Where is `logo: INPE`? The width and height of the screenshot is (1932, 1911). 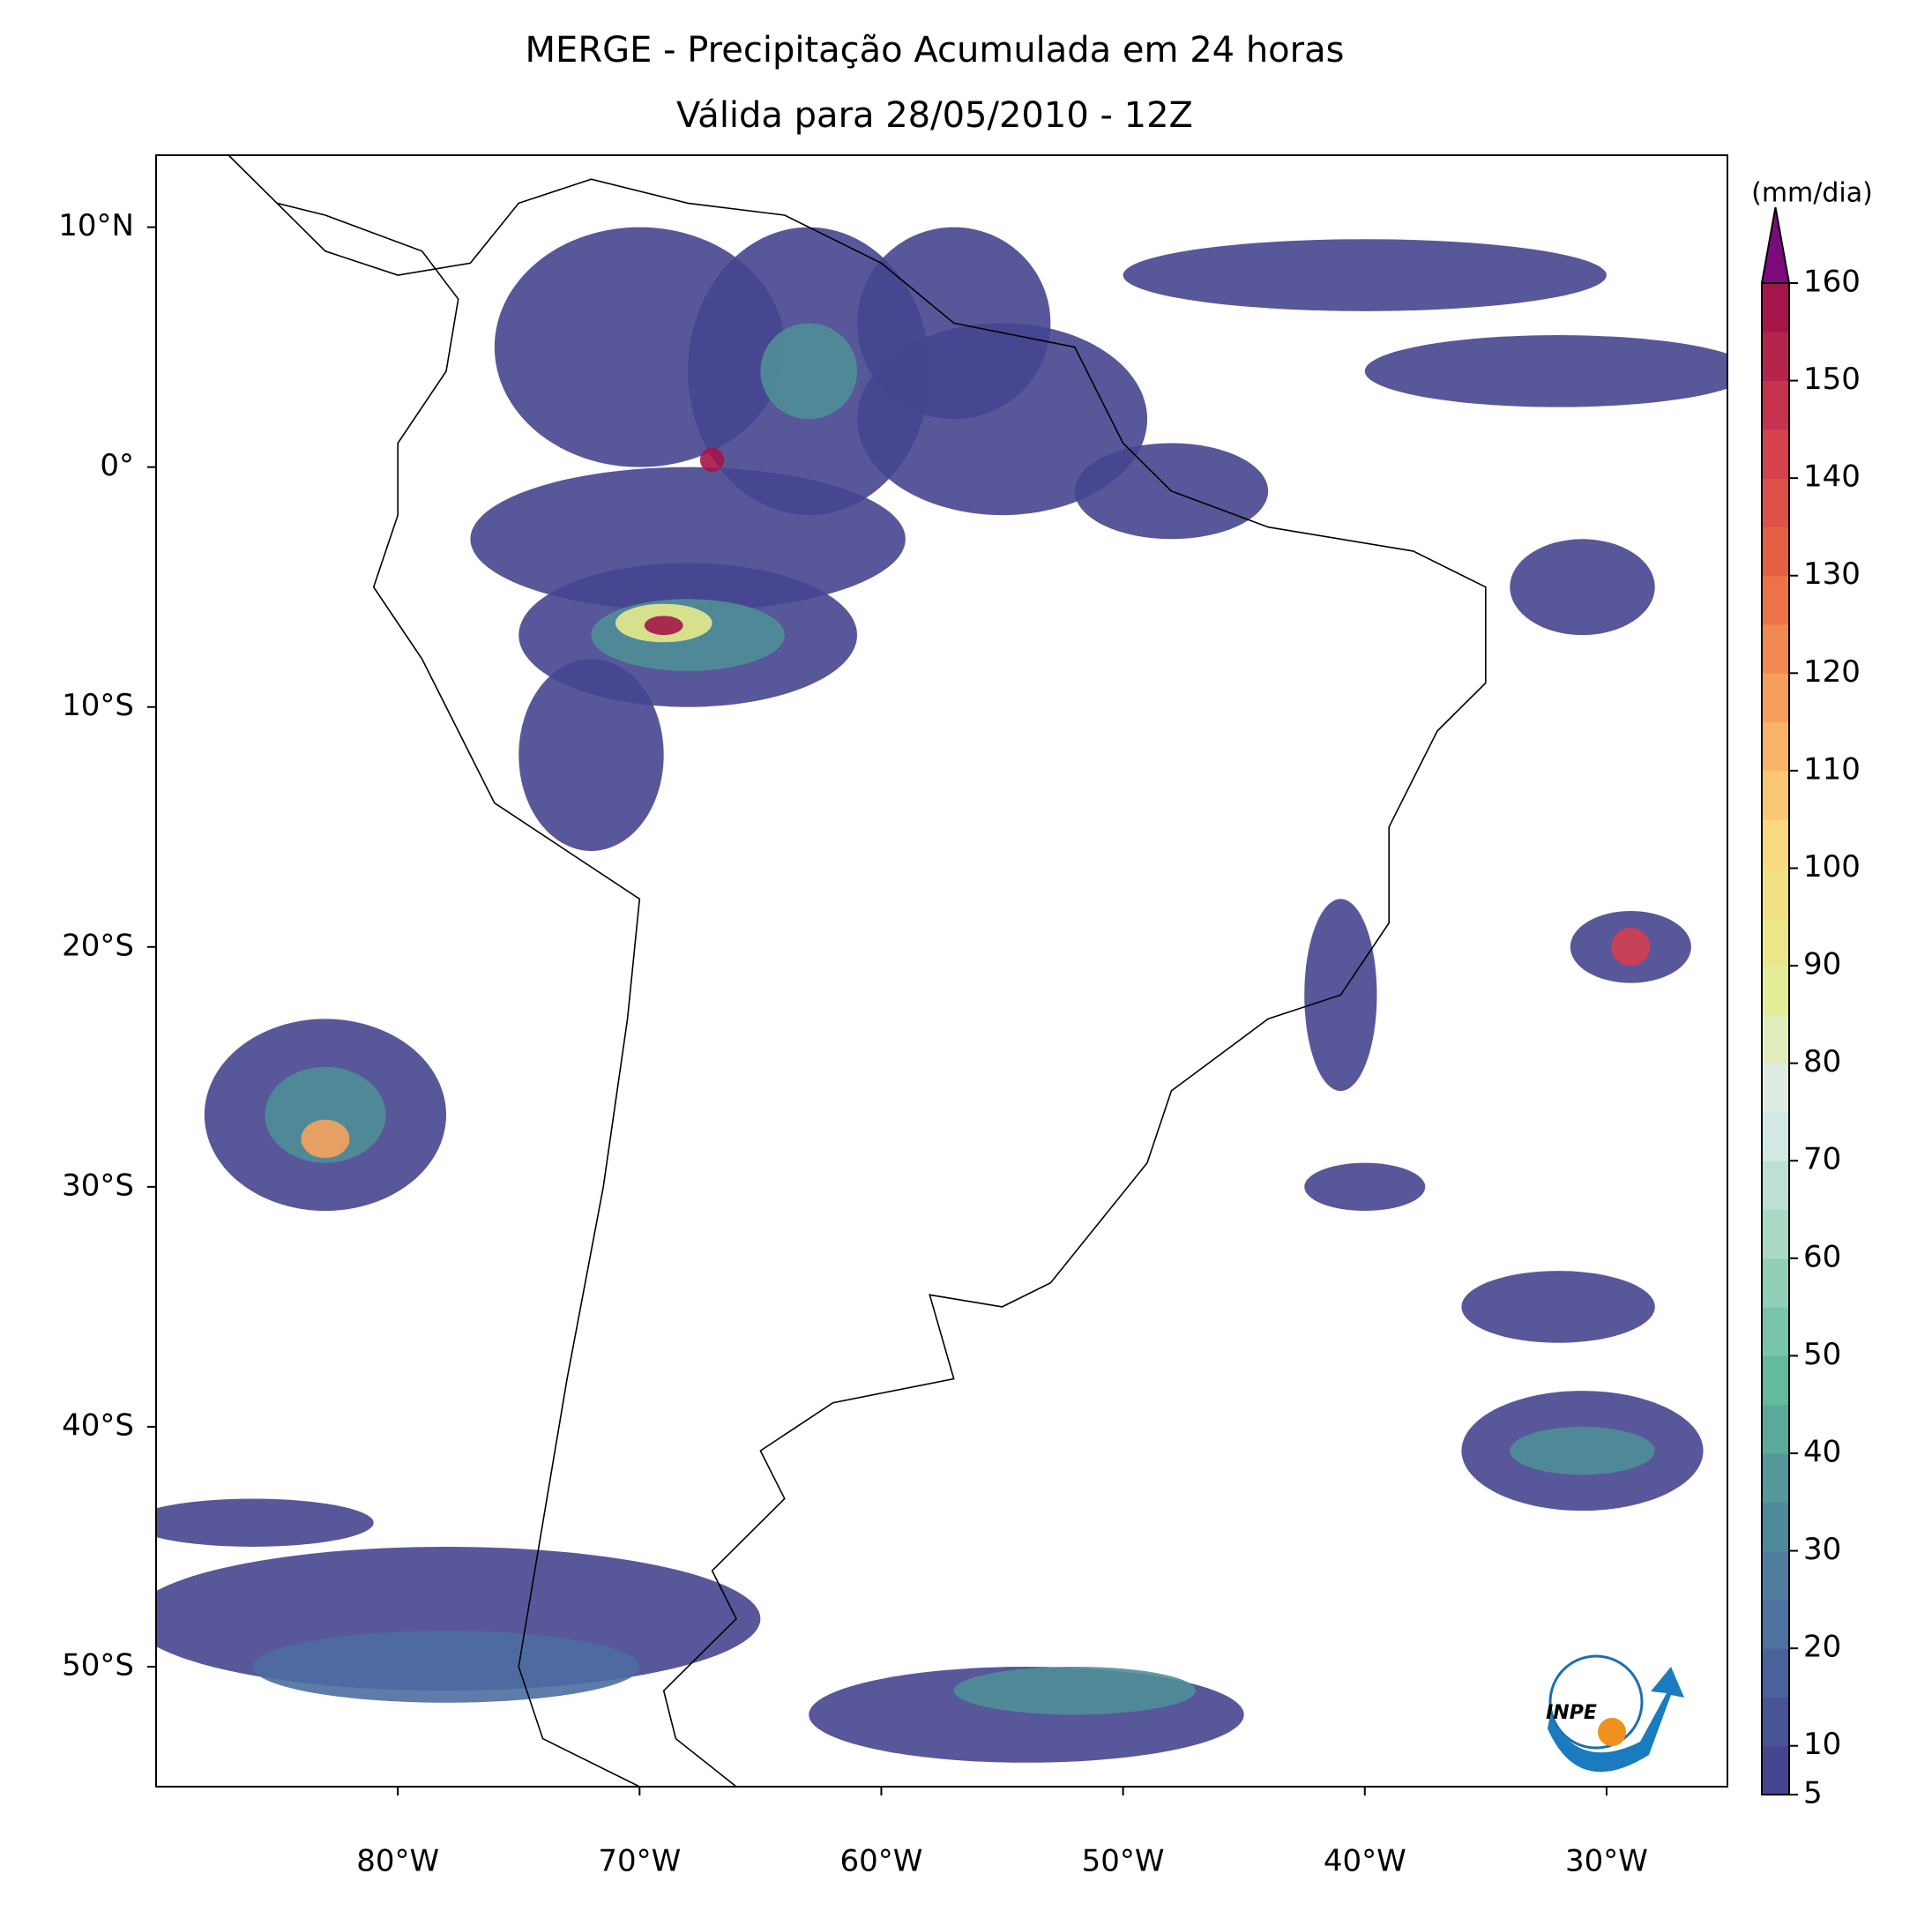
logo: INPE is located at coordinates (1615, 1714).